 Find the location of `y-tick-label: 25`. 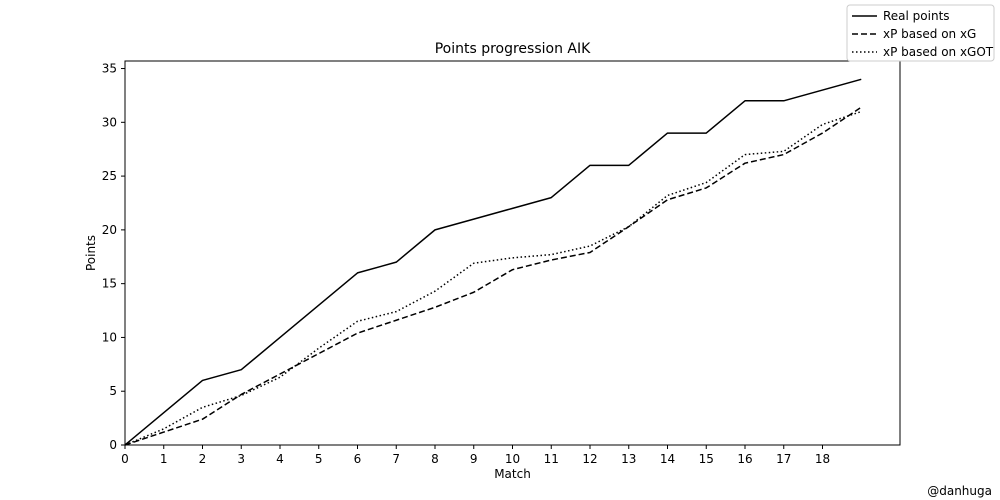

y-tick-label: 25 is located at coordinates (109, 176).